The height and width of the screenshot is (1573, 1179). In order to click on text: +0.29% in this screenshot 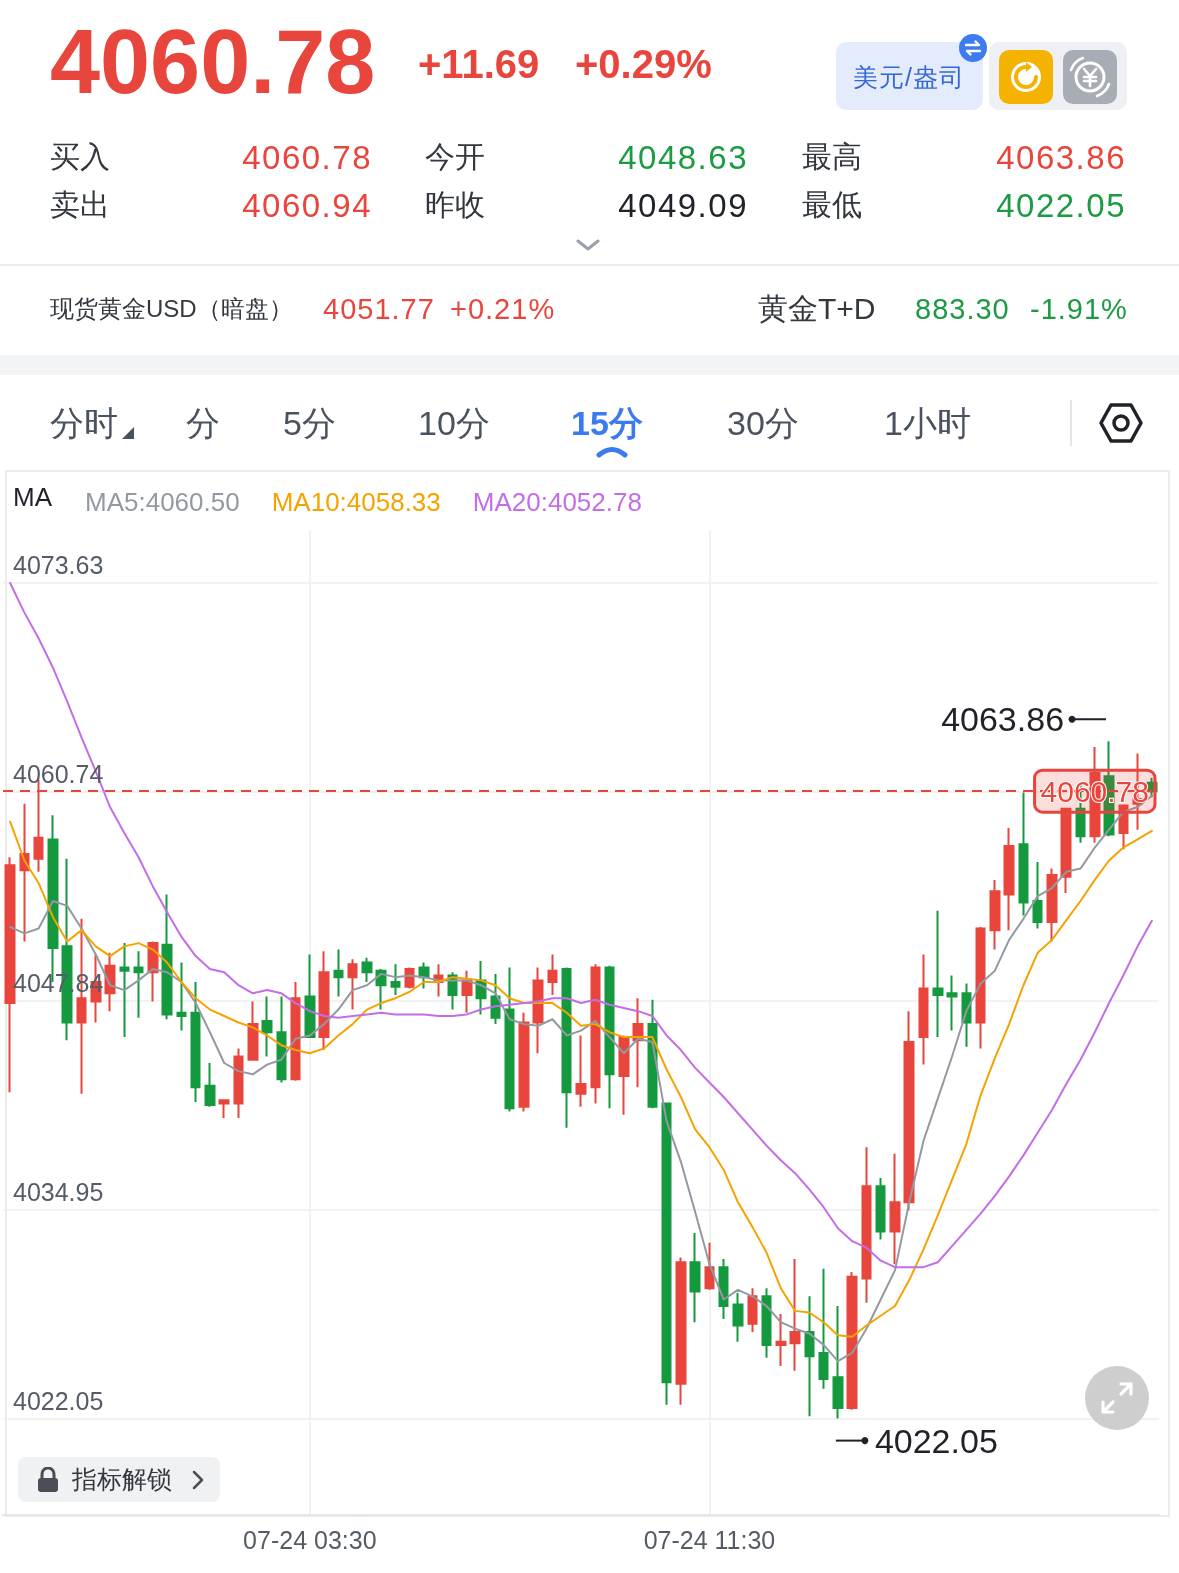, I will do `click(643, 64)`.